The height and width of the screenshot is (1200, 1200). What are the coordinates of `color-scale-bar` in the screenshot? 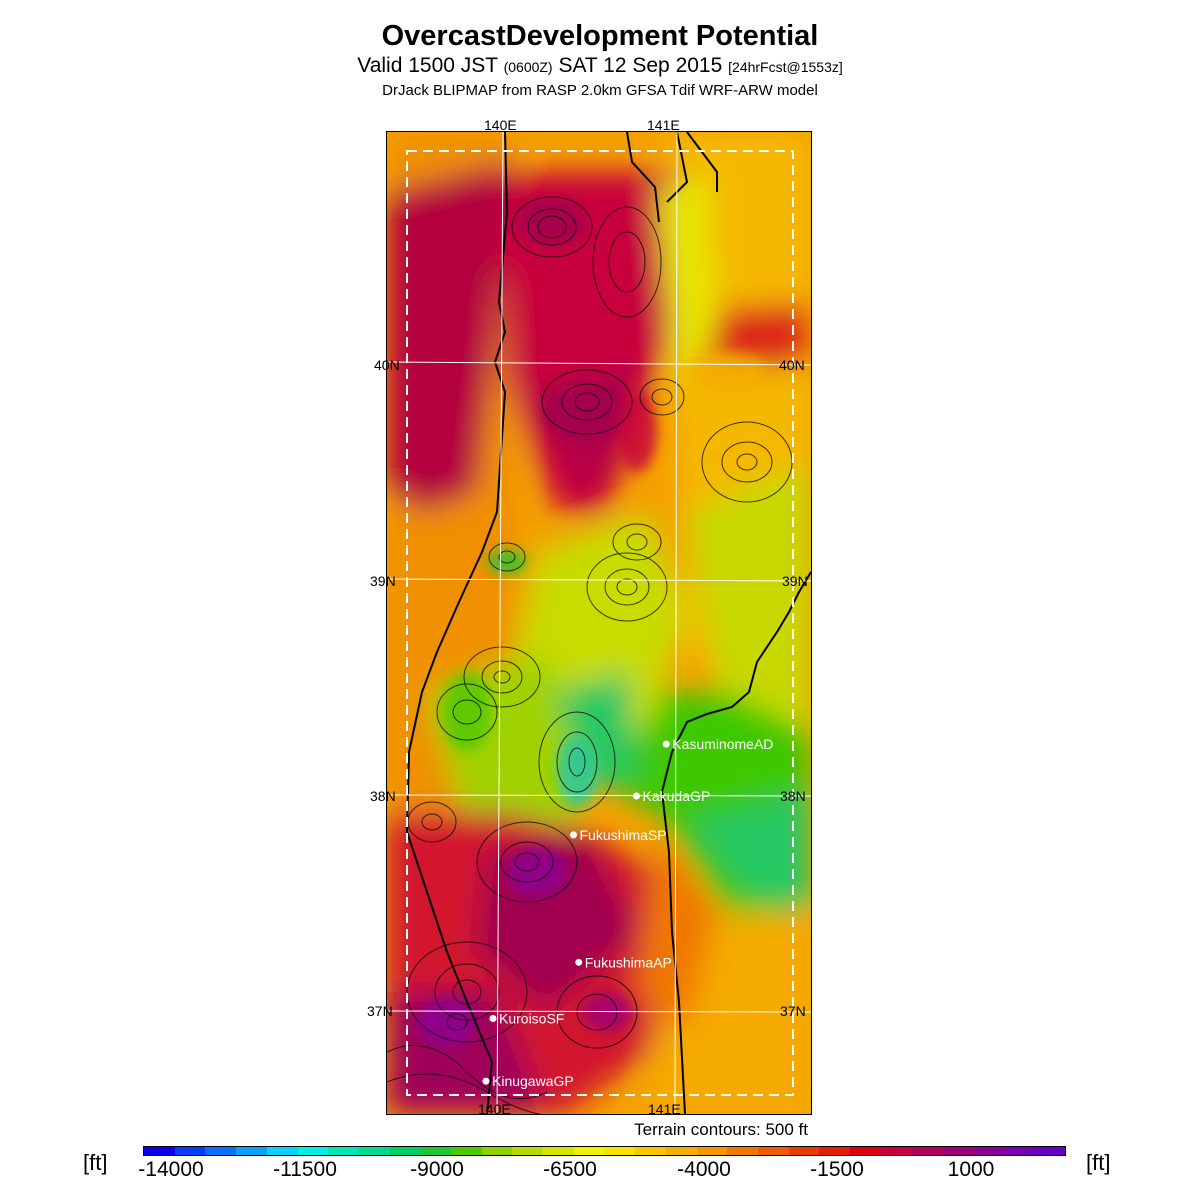 It's located at (604, 1151).